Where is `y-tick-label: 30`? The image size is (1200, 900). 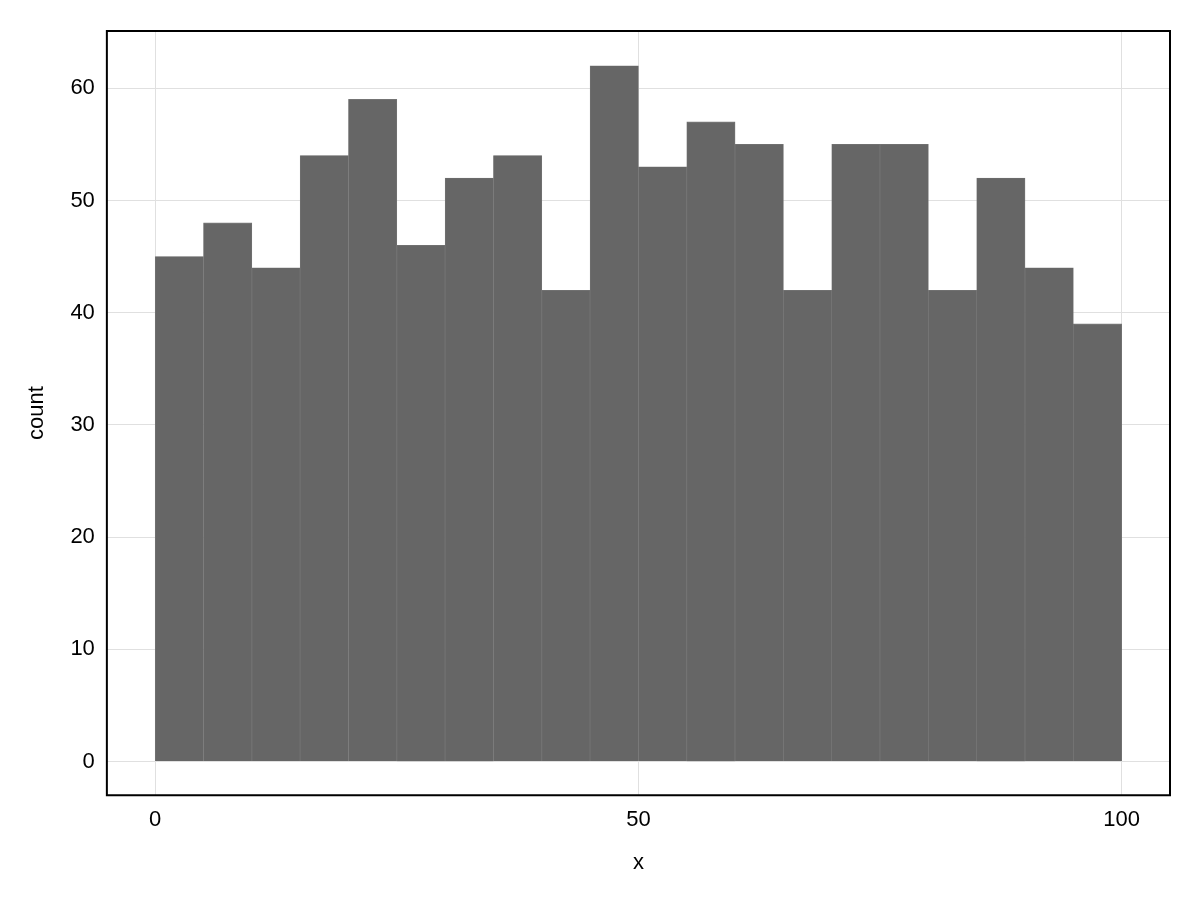 y-tick-label: 30 is located at coordinates (82, 423).